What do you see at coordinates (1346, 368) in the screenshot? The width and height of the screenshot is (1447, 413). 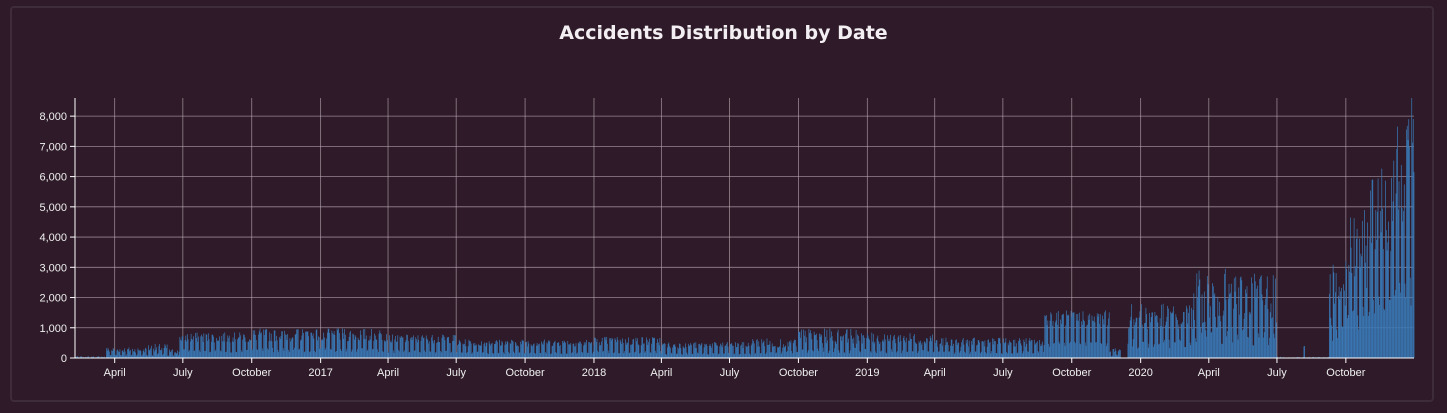 I see `x-tick: October` at bounding box center [1346, 368].